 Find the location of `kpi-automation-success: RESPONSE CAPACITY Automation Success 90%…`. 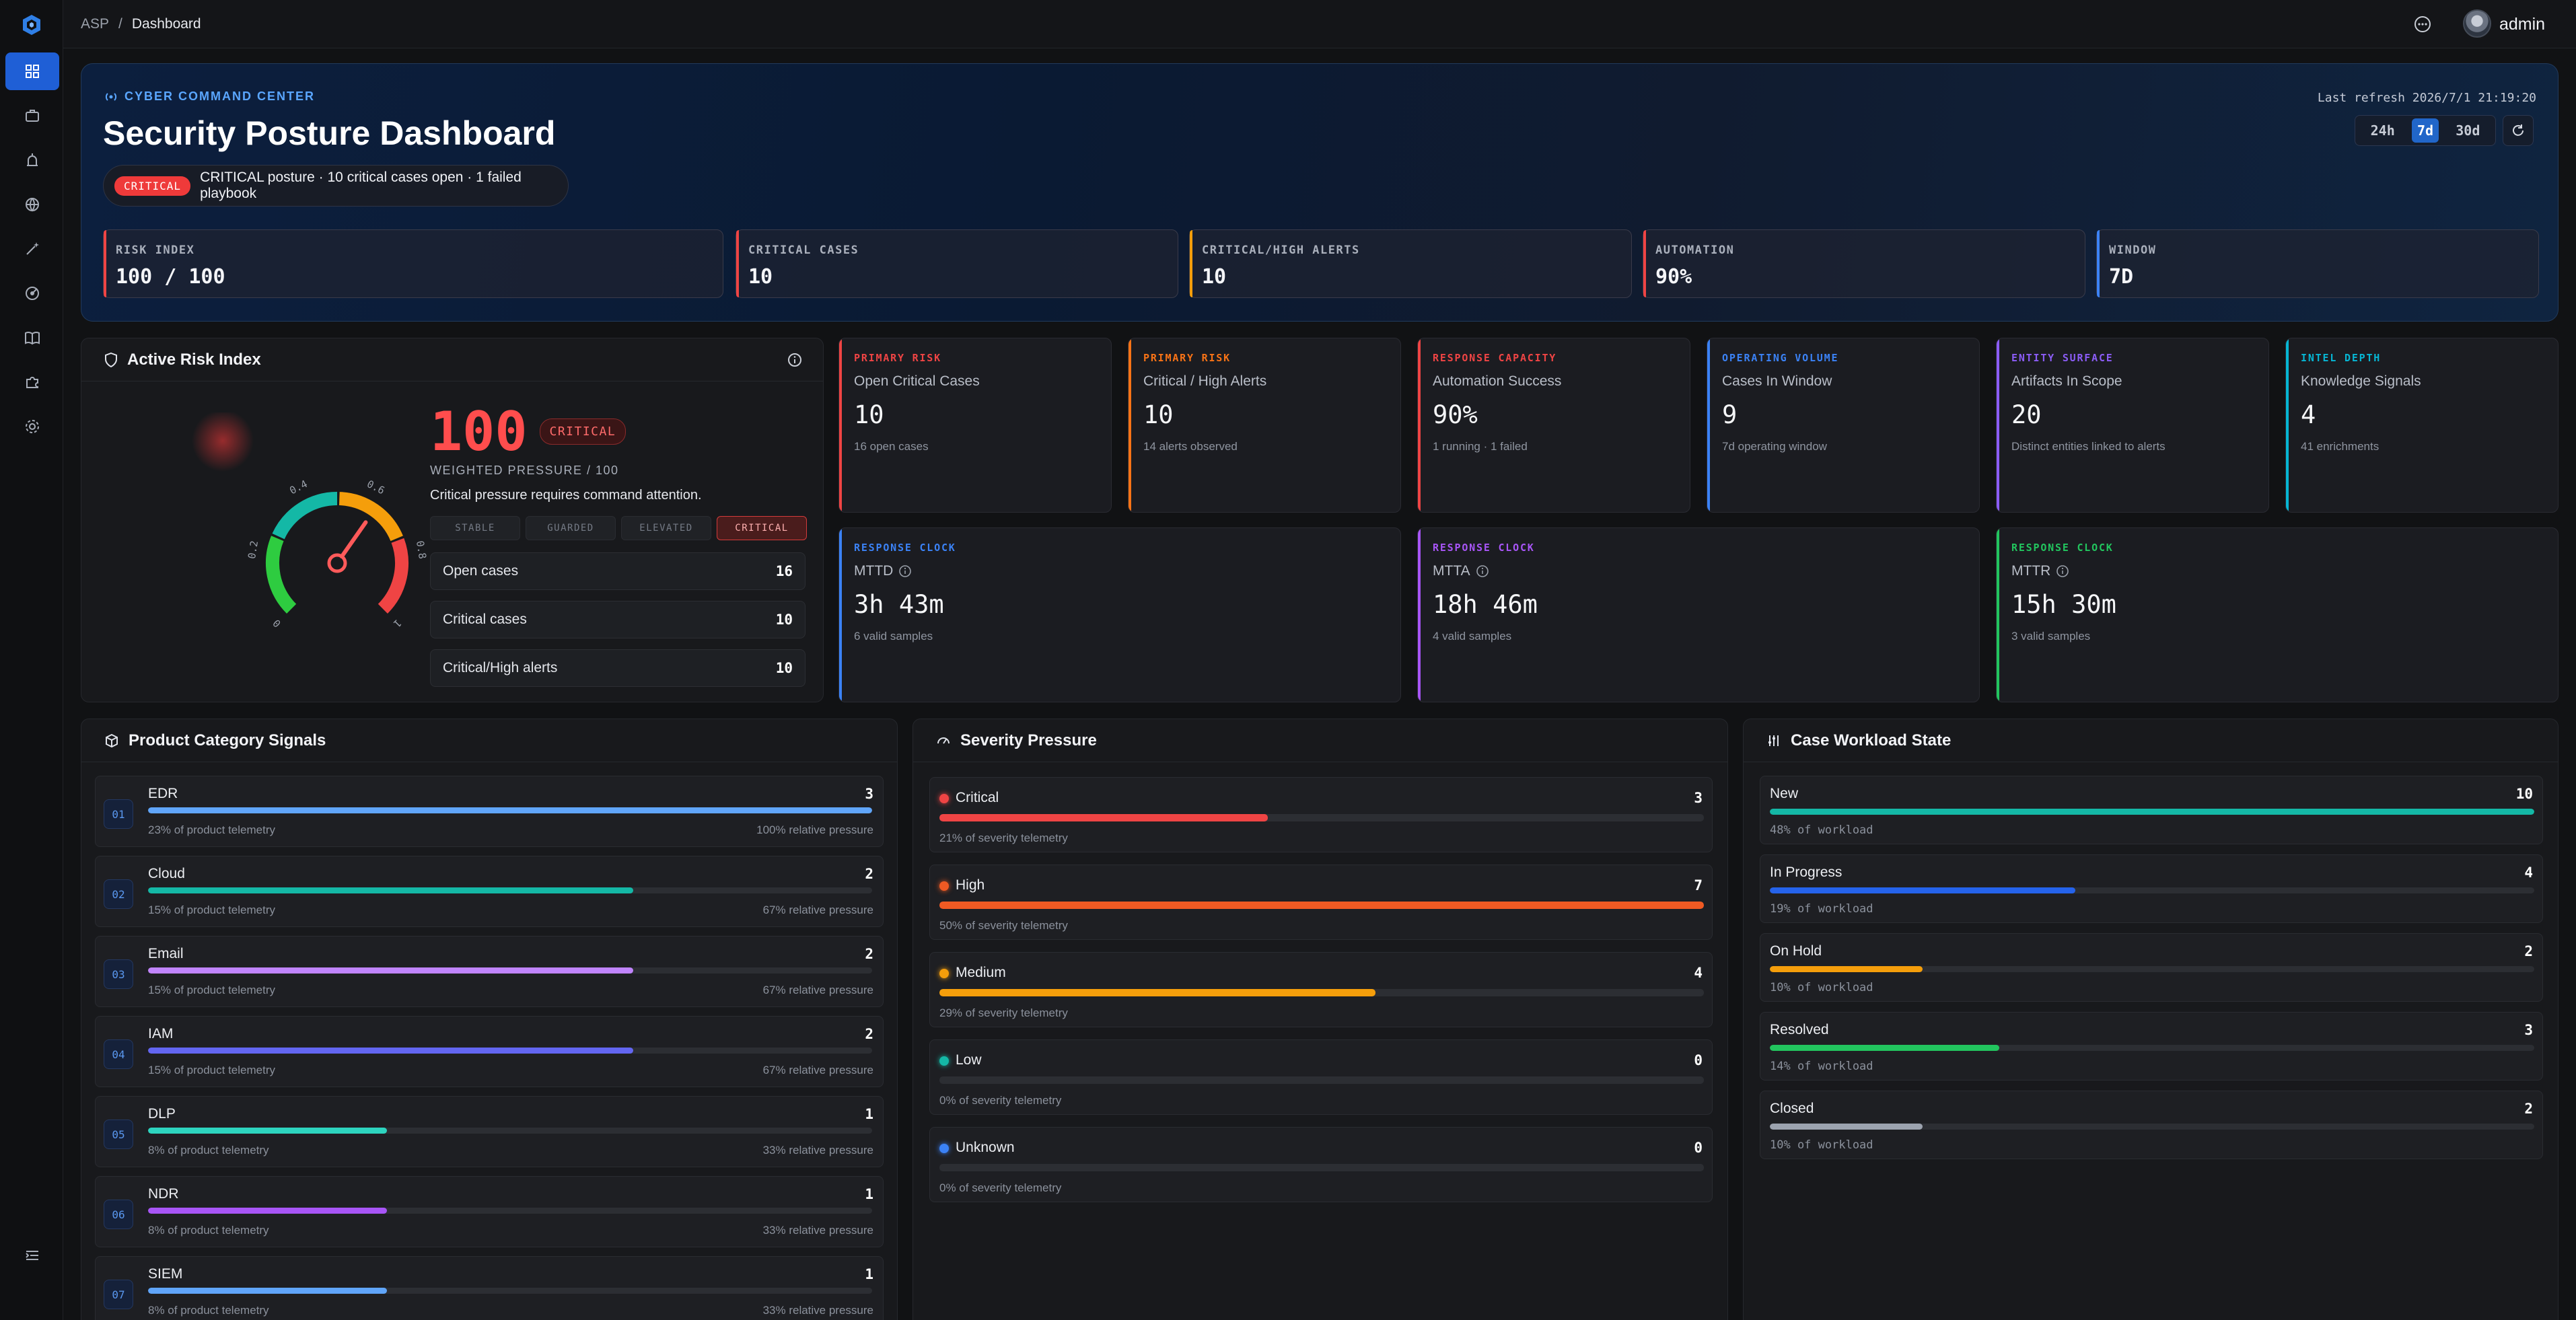

kpi-automation-success: RESPONSE CAPACITY Automation Success 90%… is located at coordinates (1553, 425).